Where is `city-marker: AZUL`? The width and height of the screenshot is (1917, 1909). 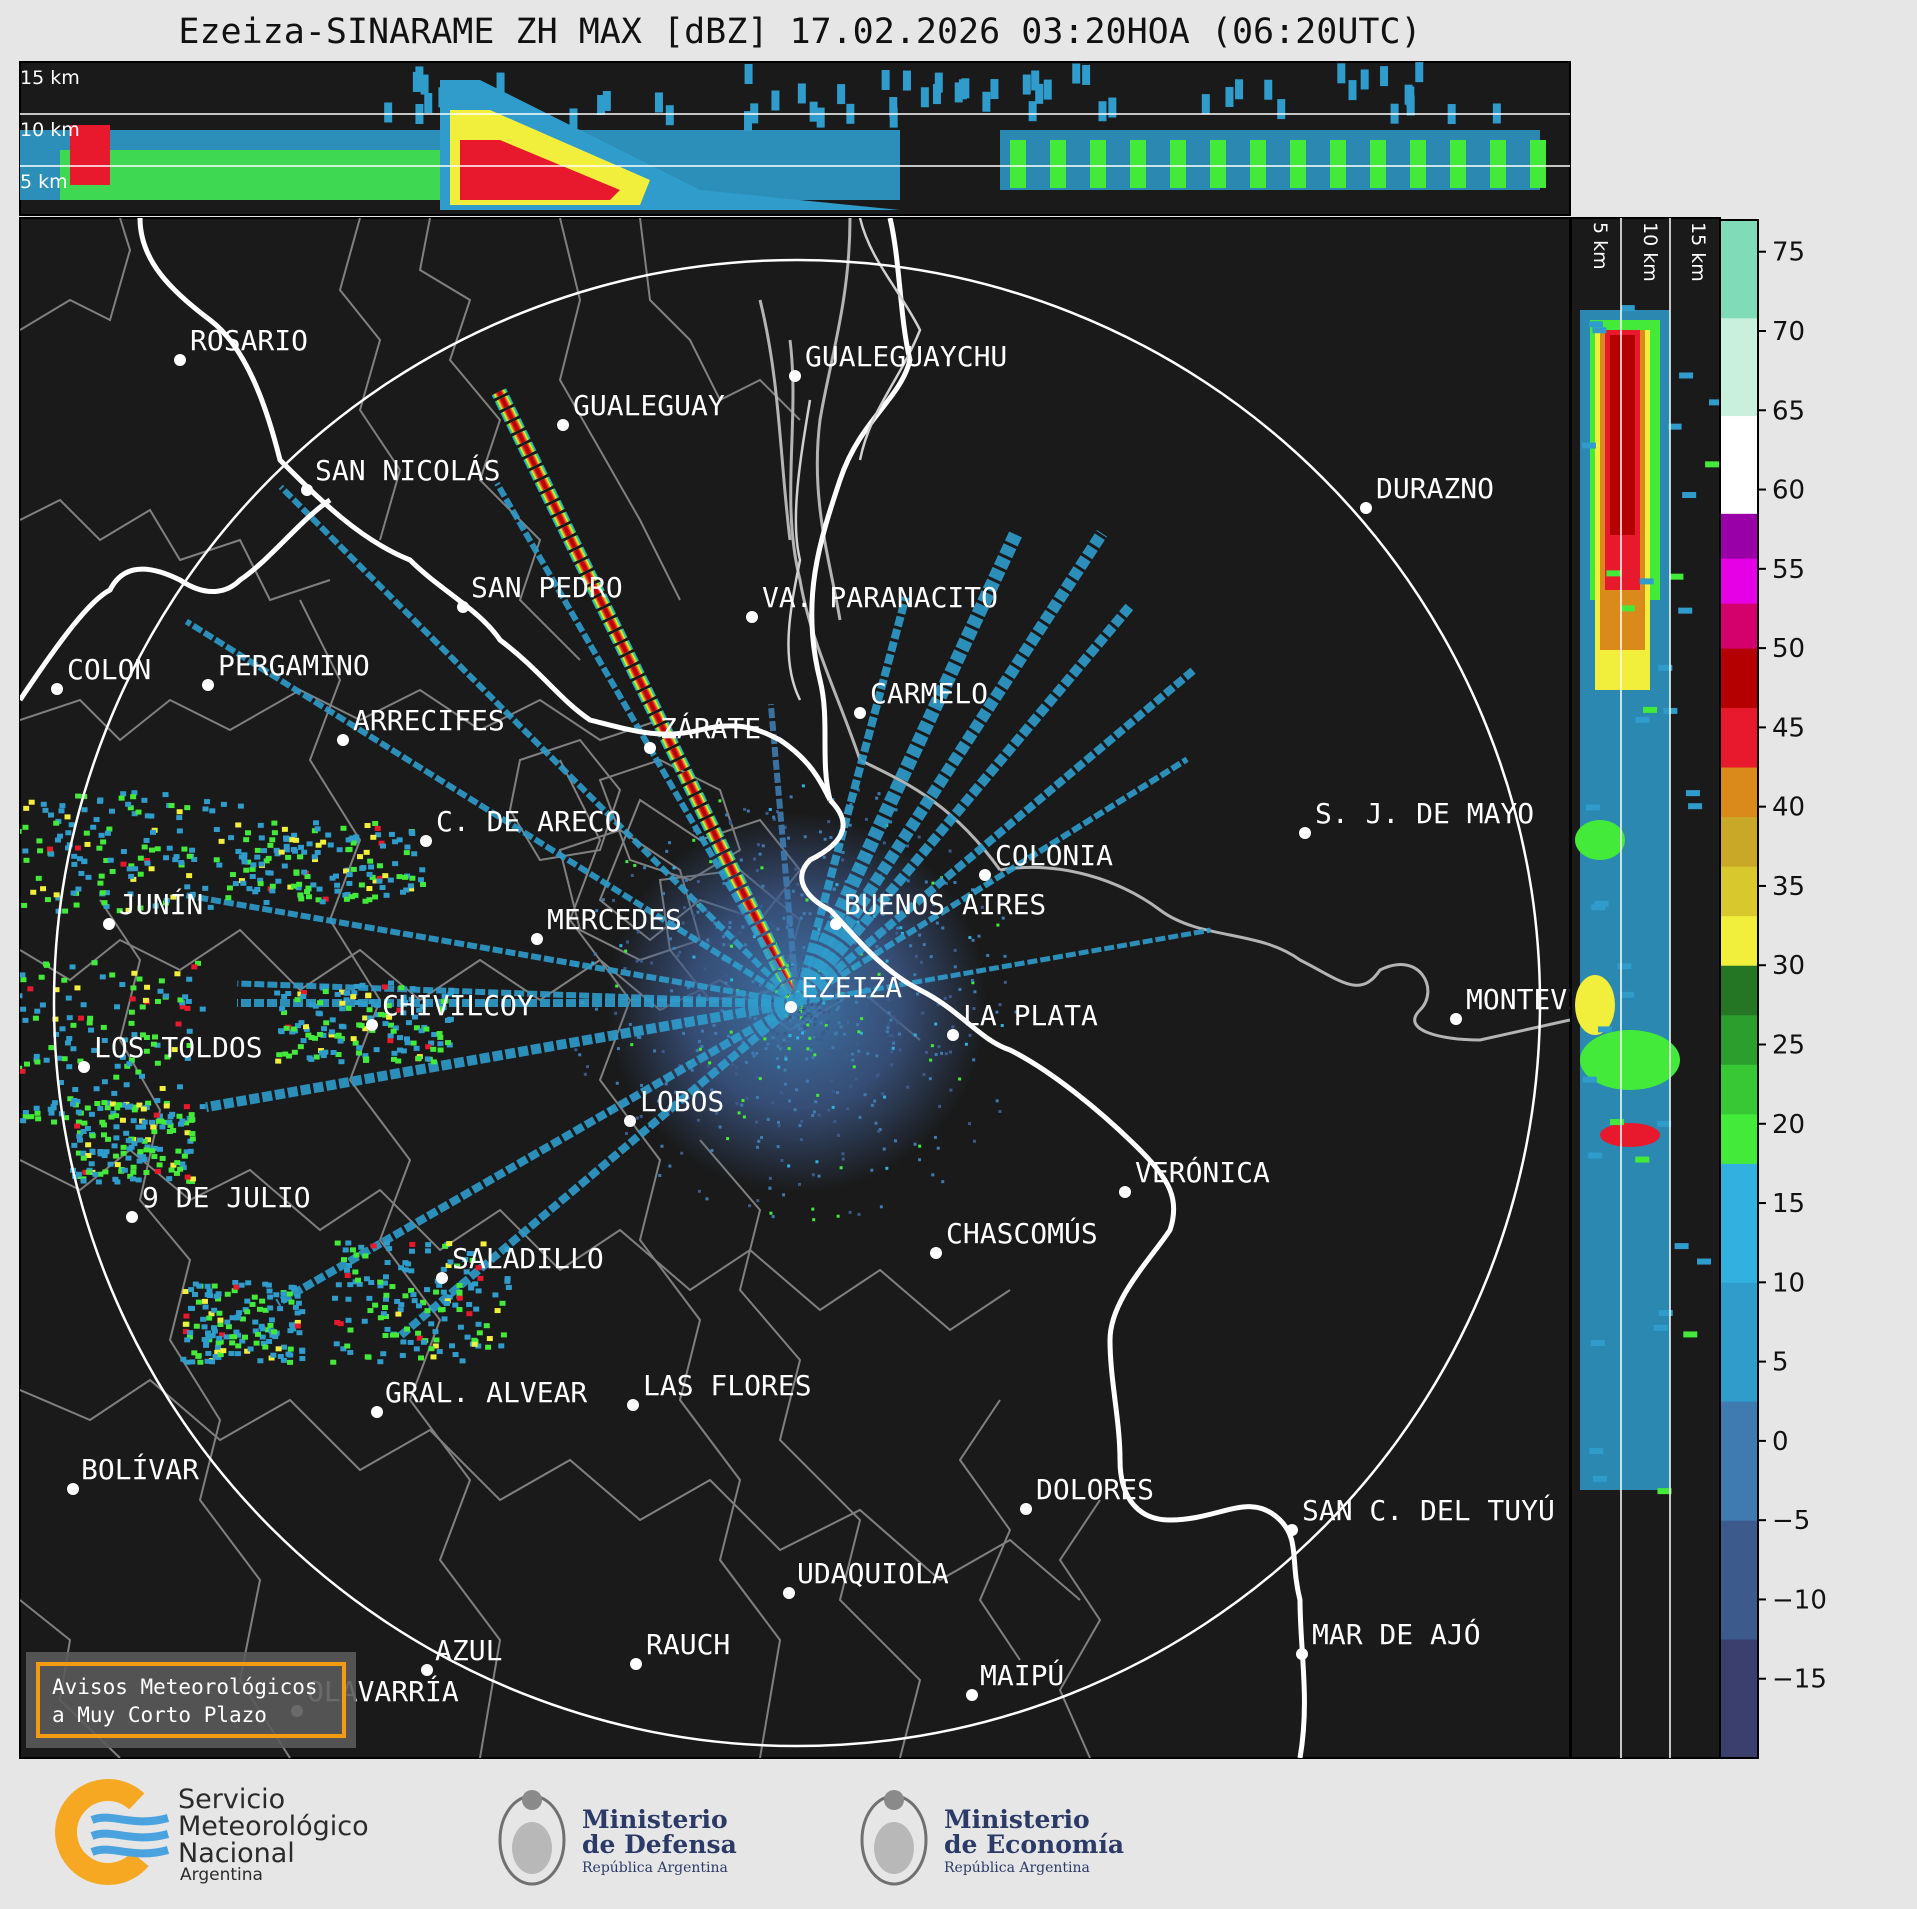 city-marker: AZUL is located at coordinates (461, 1655).